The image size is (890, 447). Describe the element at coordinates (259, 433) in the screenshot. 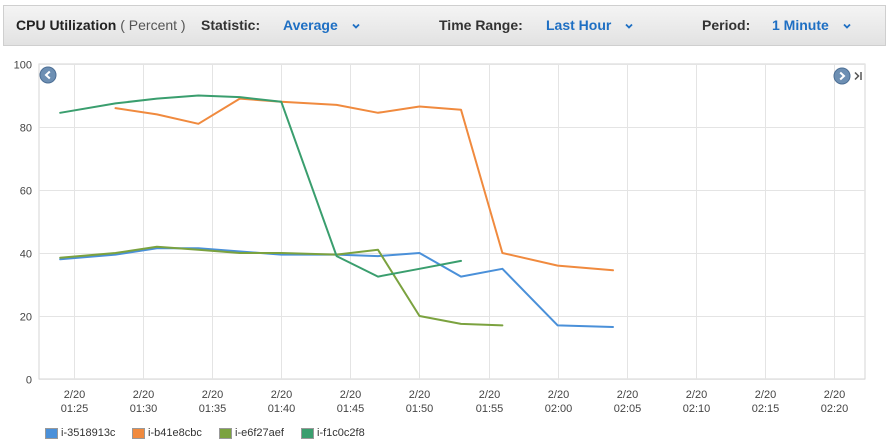

I see `legend-label: i-e6f27aef` at that location.